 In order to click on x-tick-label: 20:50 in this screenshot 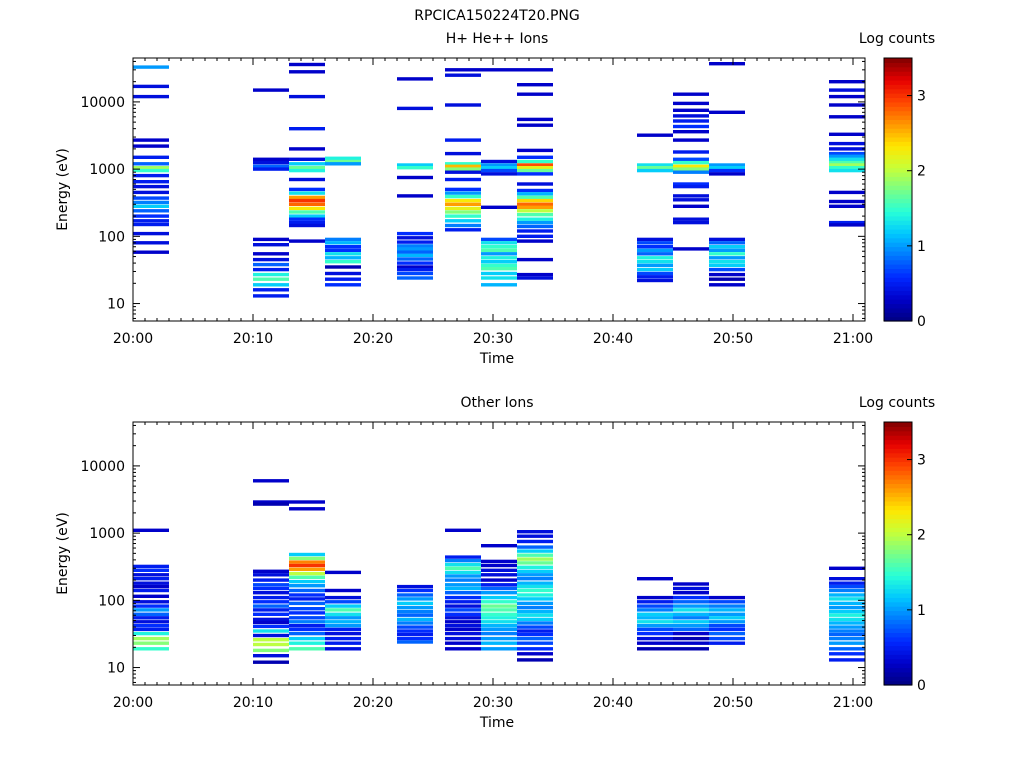, I will do `click(733, 339)`.